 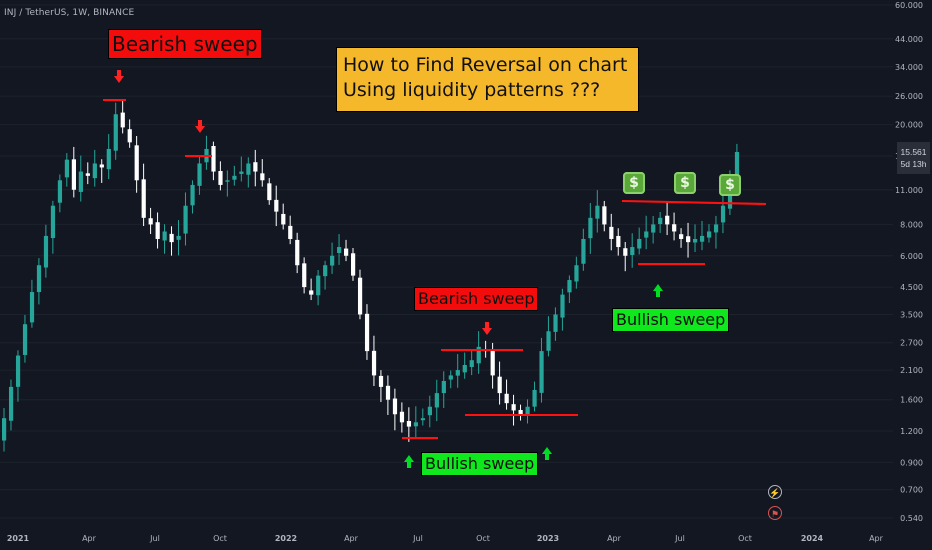 What do you see at coordinates (911, 370) in the screenshot?
I see `y-tick-label: 2.100` at bounding box center [911, 370].